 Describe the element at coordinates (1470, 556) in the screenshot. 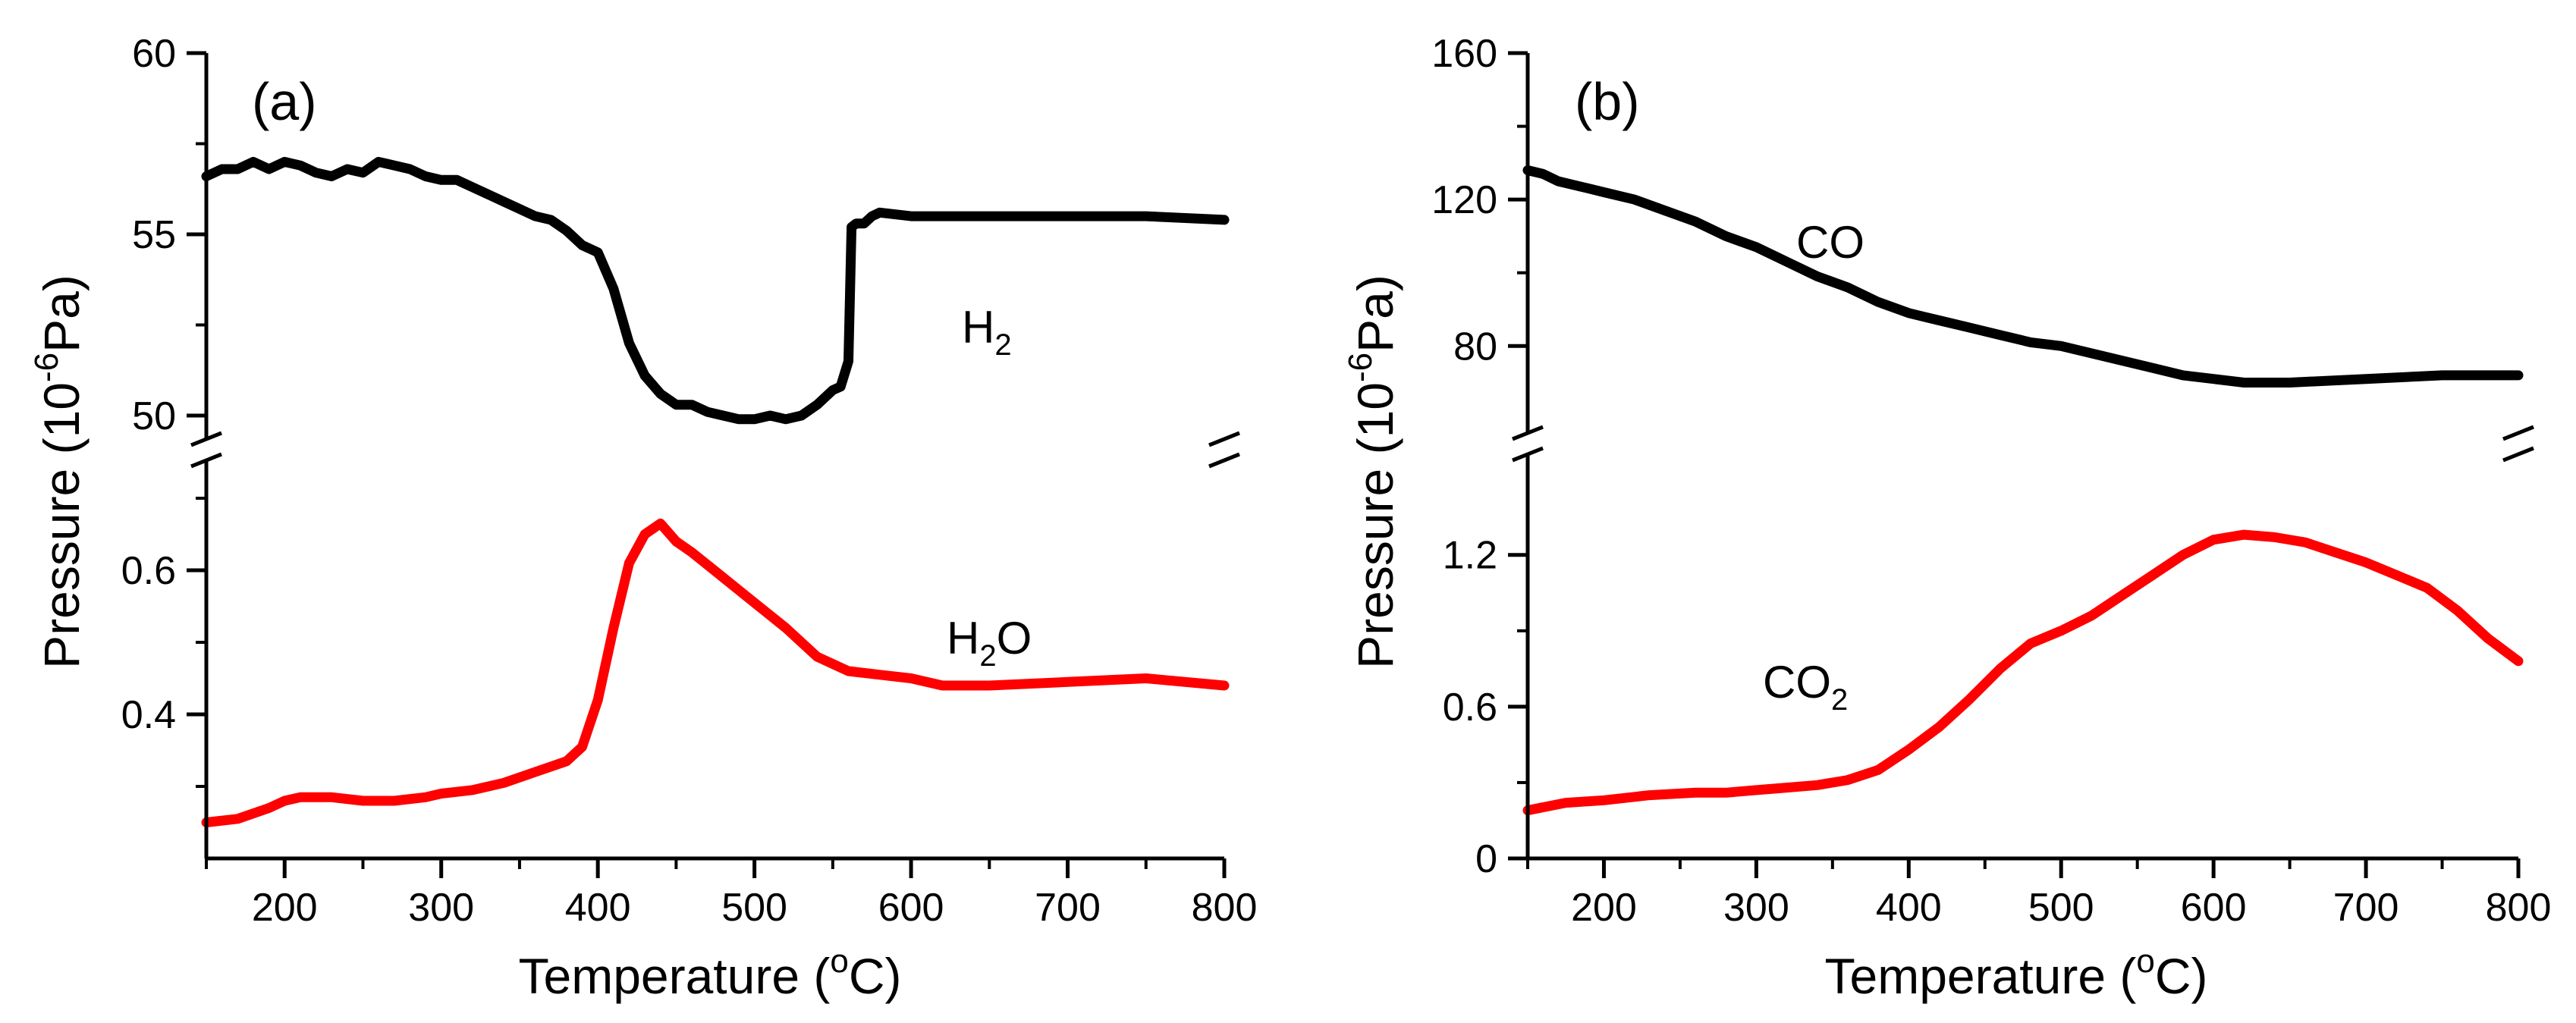

I see `y-tick-label: 1.2` at that location.